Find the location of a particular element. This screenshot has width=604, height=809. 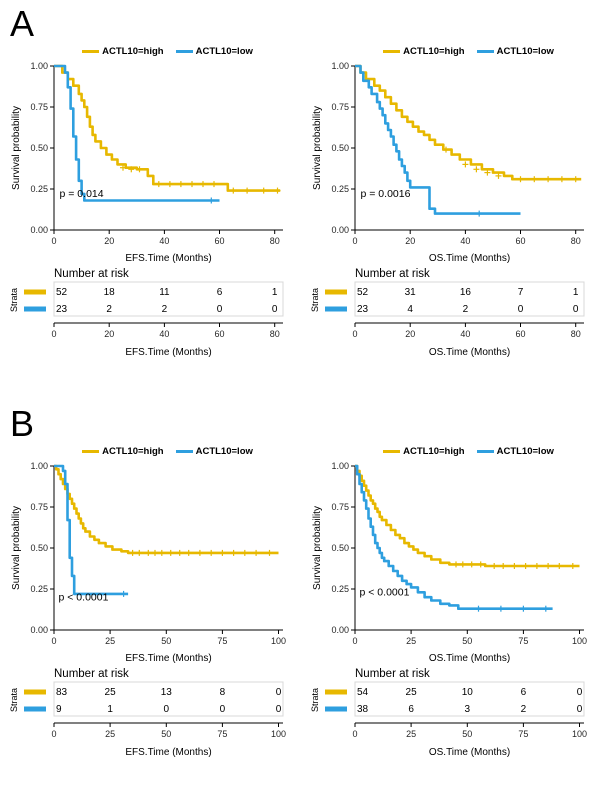

x-tick-label: 20 is located at coordinates (410, 241).